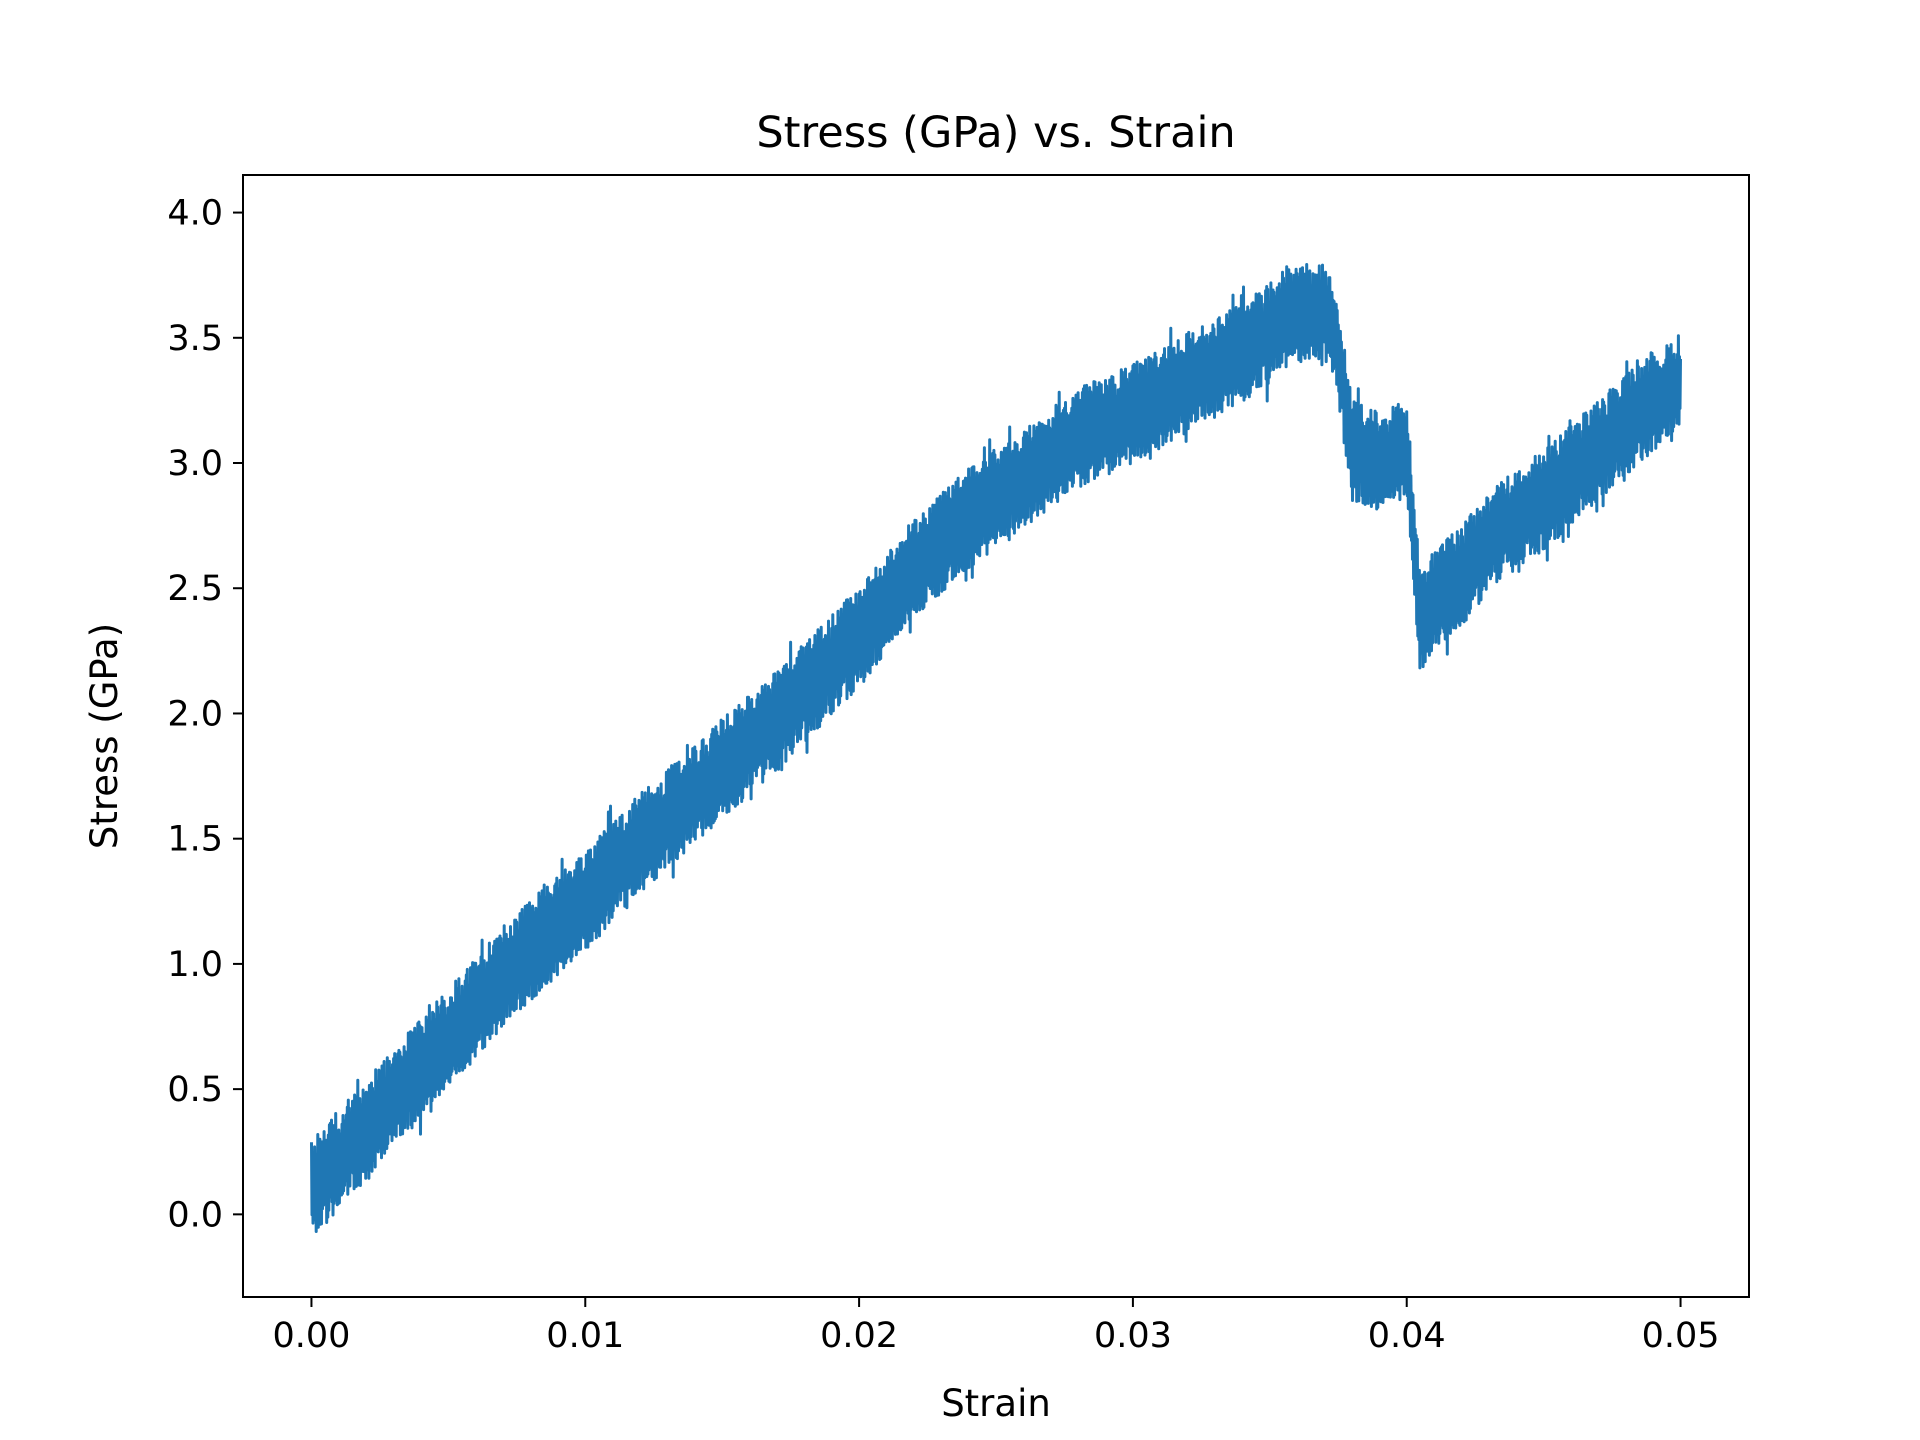  What do you see at coordinates (195, 214) in the screenshot?
I see `y-tick-label: 4.0` at bounding box center [195, 214].